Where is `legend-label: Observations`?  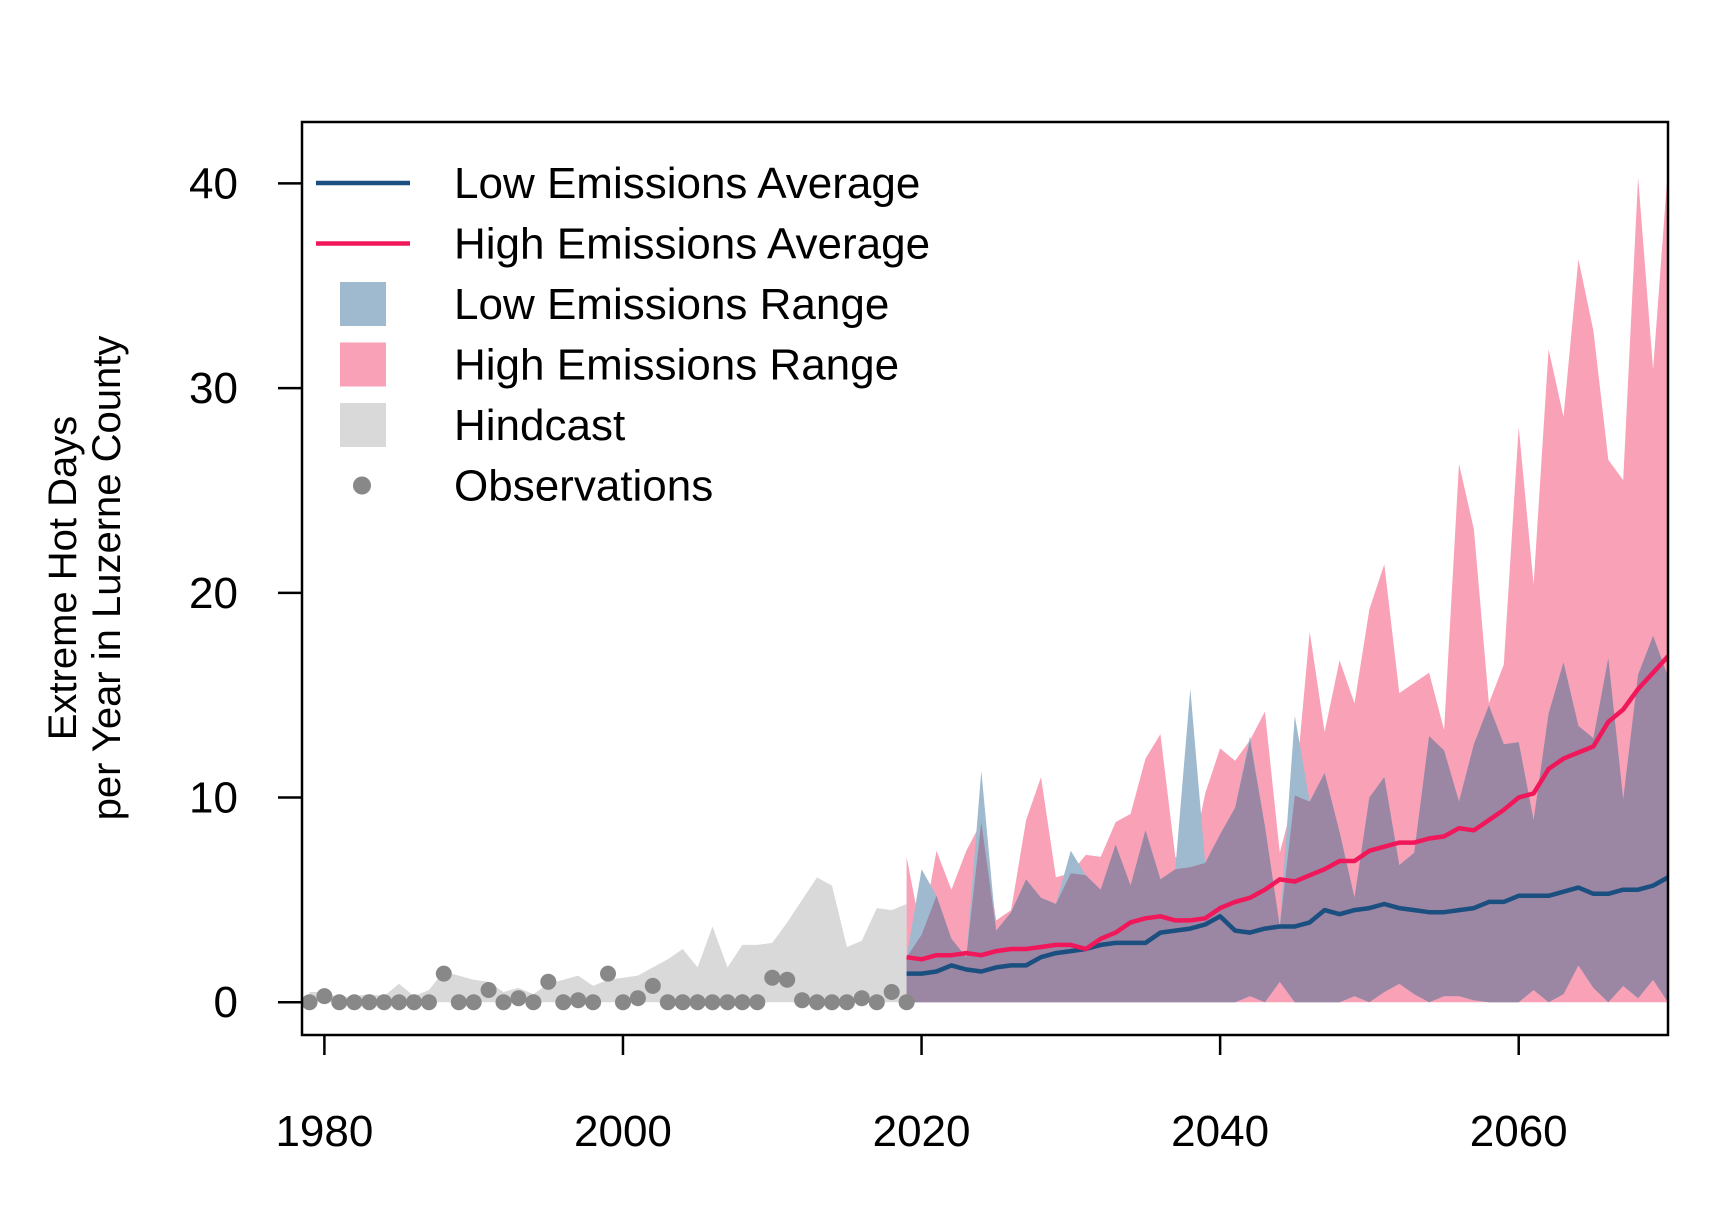
legend-label: Observations is located at coordinates (583, 486).